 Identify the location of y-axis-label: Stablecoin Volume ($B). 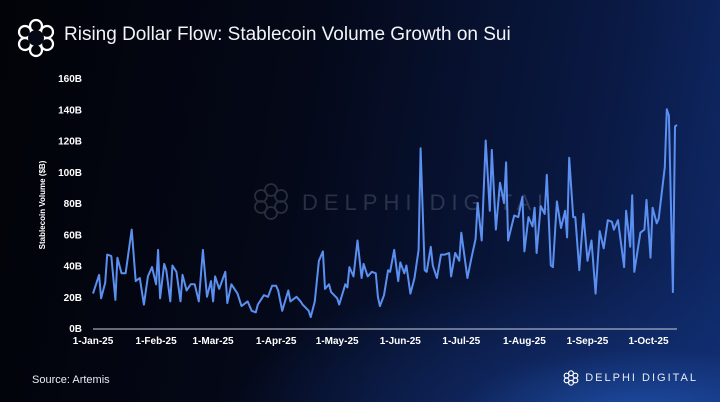
(42, 204).